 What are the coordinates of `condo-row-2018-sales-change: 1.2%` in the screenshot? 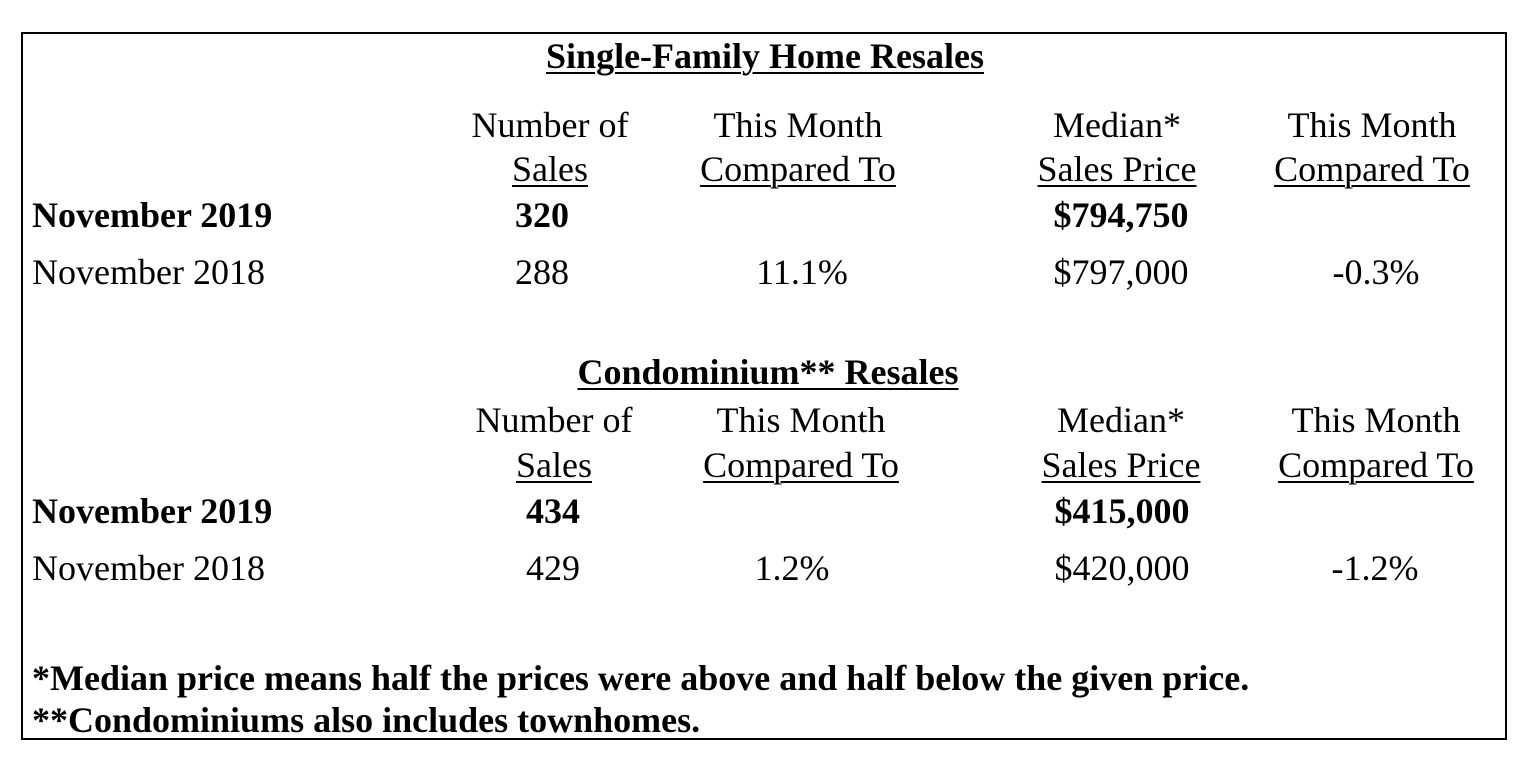 It's located at (792, 568).